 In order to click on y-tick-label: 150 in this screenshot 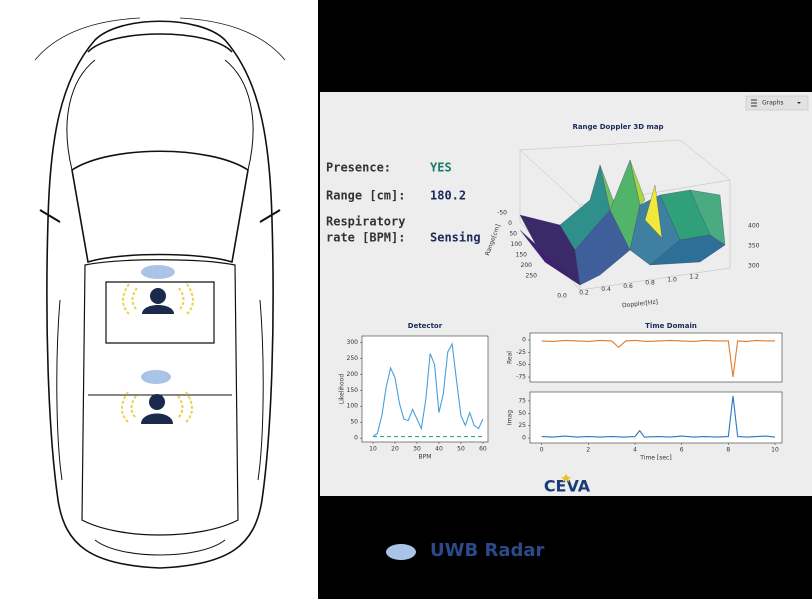, I will do `click(353, 390)`.